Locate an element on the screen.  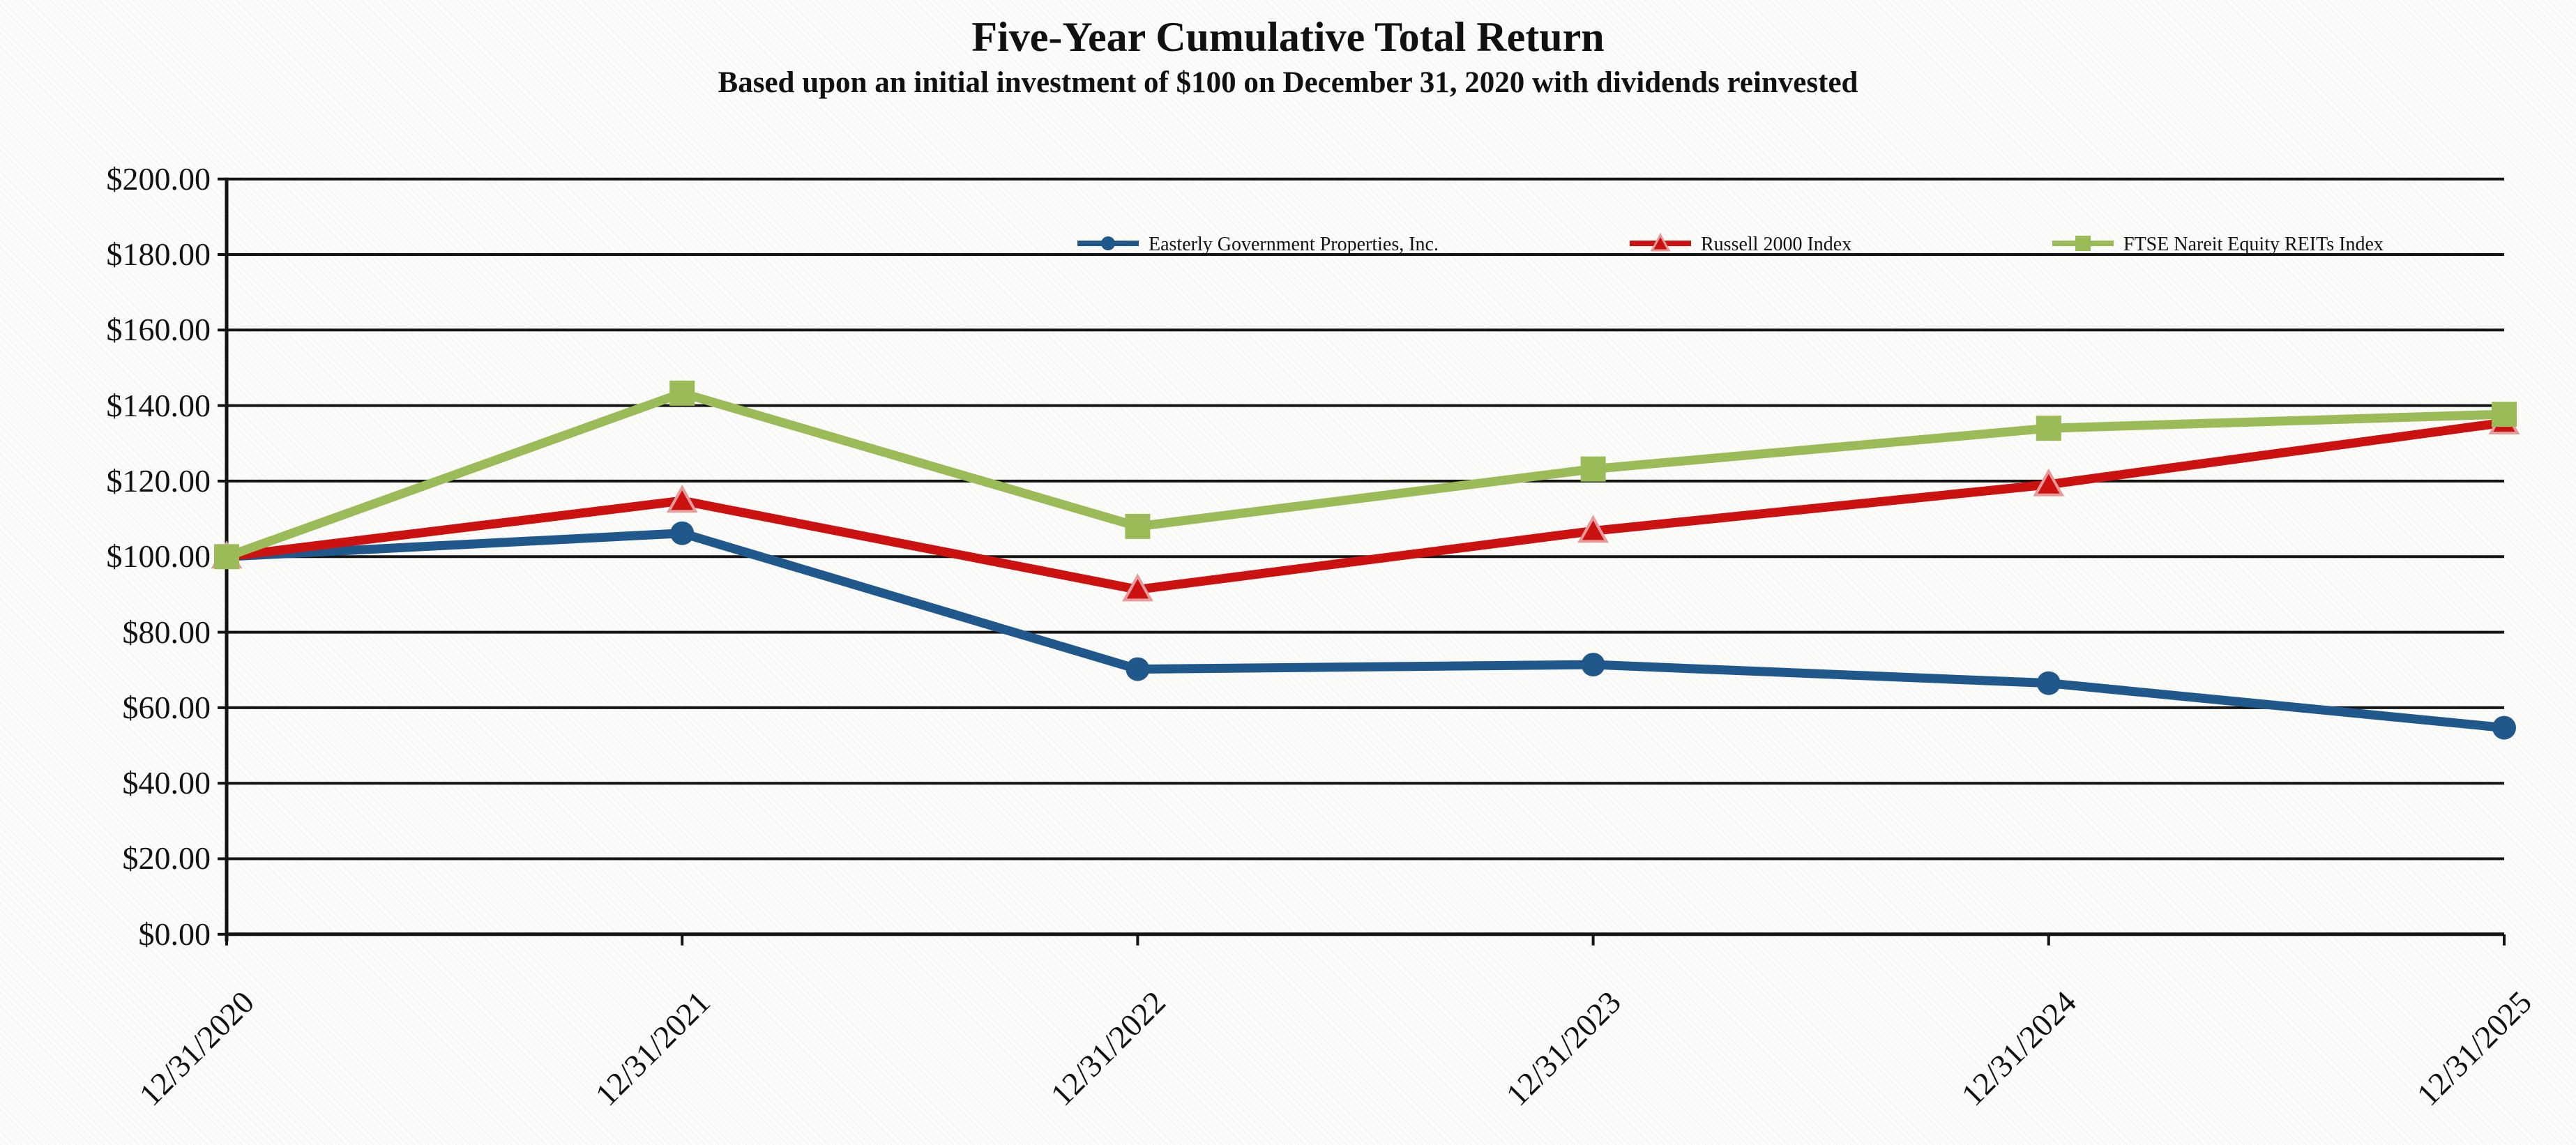
y-axis-tick-label: $120.00 is located at coordinates (158, 480).